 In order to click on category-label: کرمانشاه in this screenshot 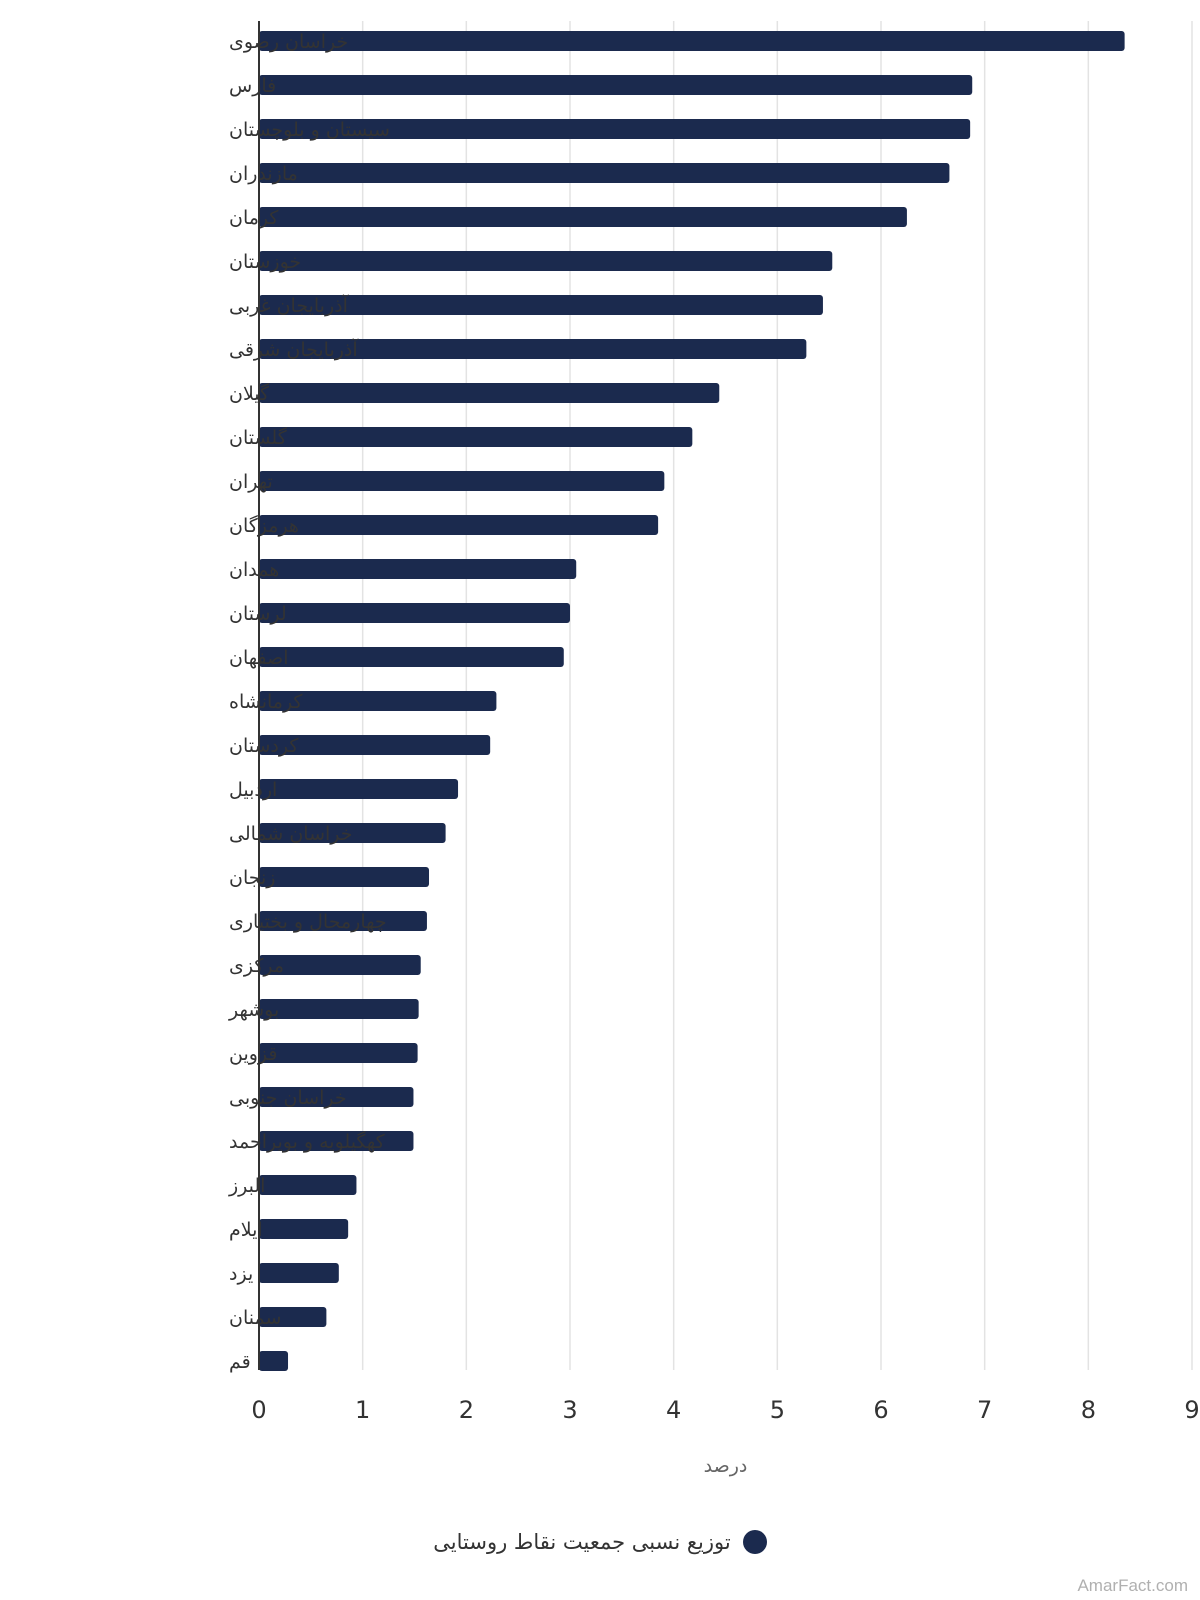, I will do `click(266, 702)`.